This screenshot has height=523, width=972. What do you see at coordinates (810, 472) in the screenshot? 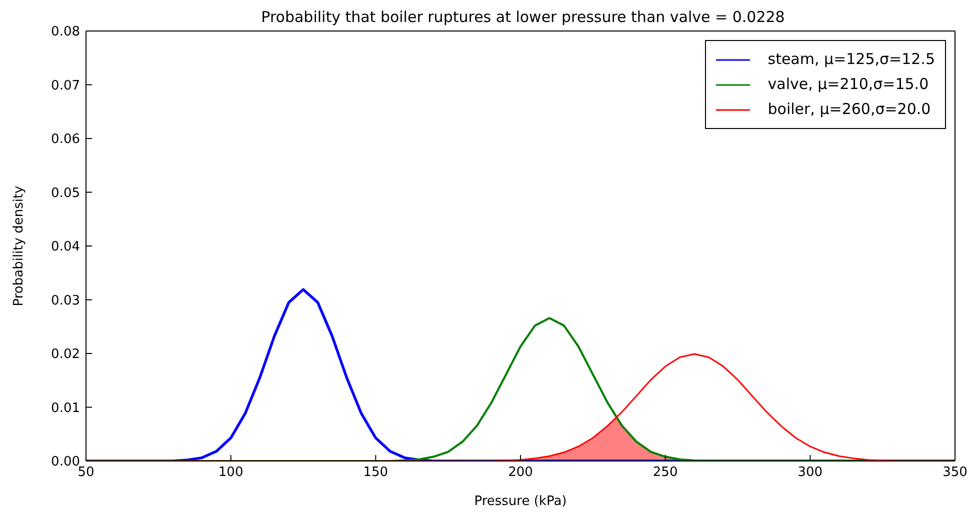
I see `x-tick-label: 300` at bounding box center [810, 472].